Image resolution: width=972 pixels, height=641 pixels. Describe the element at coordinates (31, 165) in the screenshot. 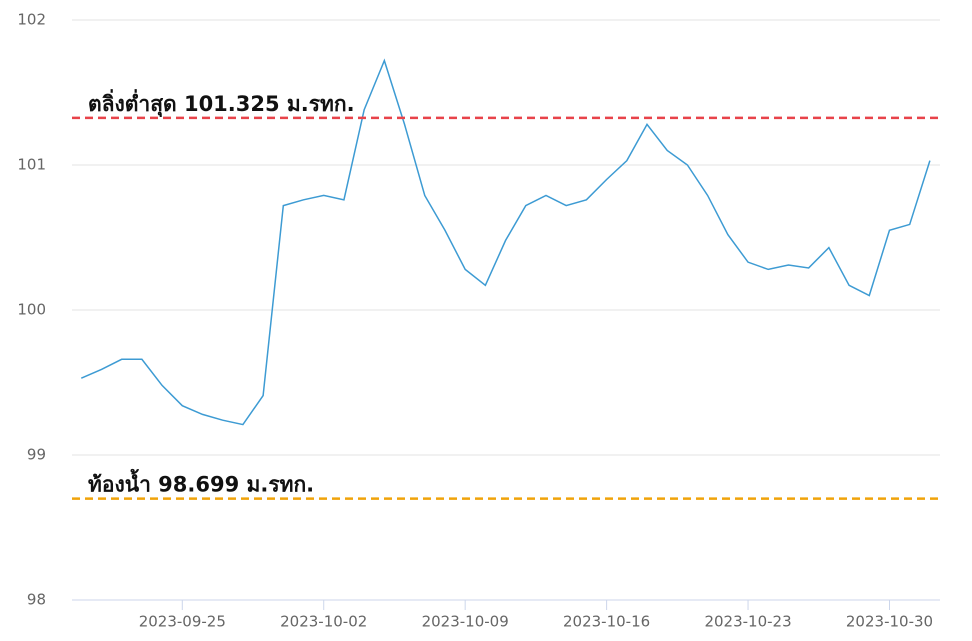

I see `y-tick-label: 101` at that location.